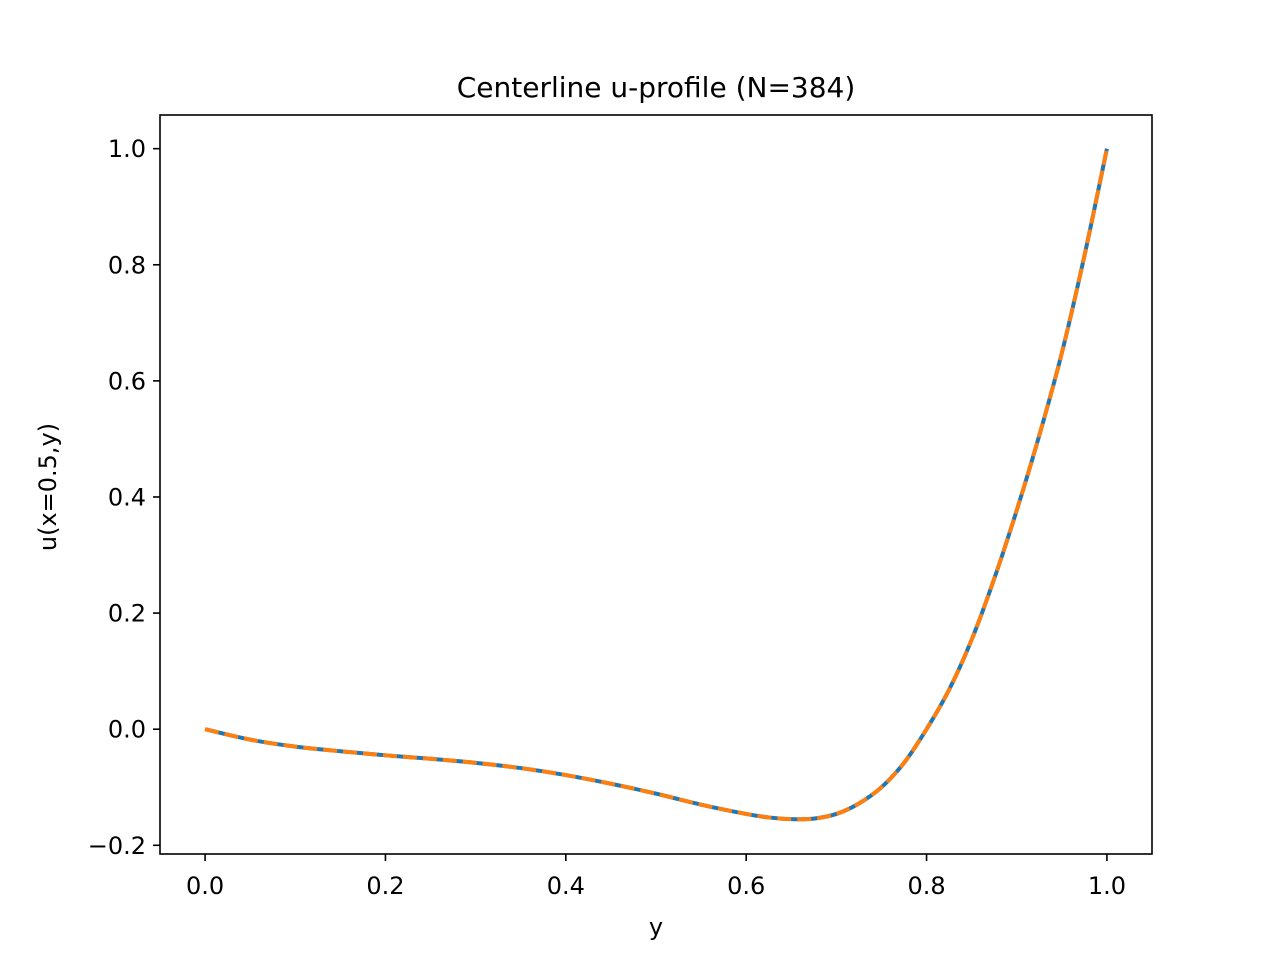 This screenshot has width=1280, height=960. I want to click on y-tick-label-5: 0.8, so click(127, 265).